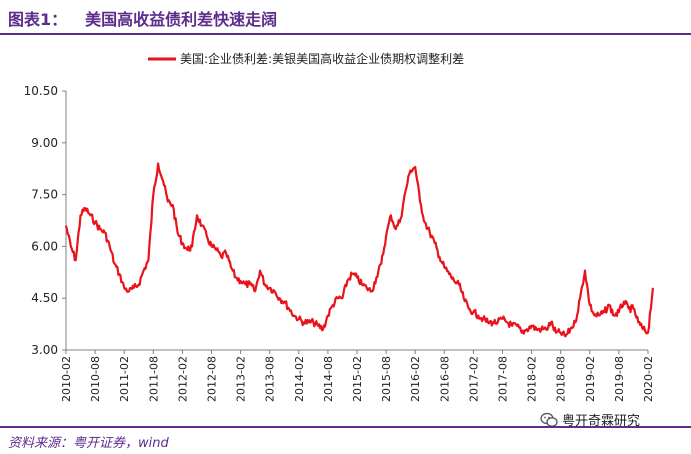  I want to click on figure-title-text: 美国高收益债利差快速走阔, so click(181, 19).